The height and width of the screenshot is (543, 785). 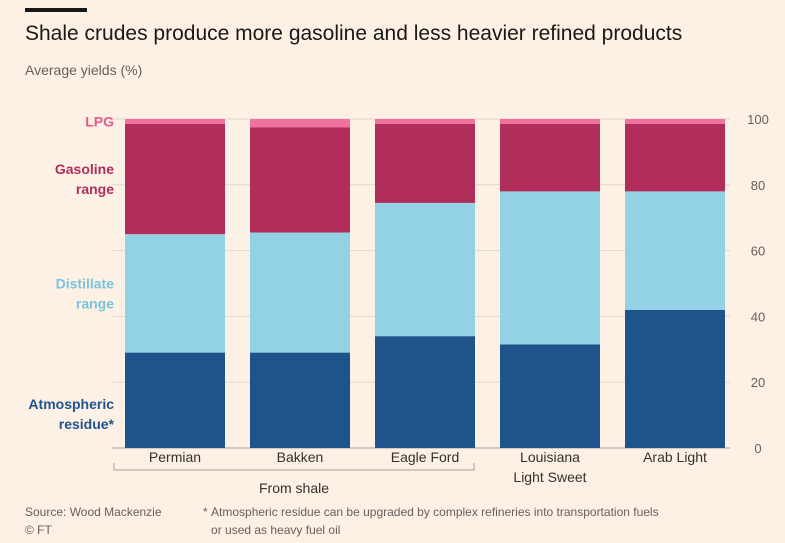 What do you see at coordinates (95, 303) in the screenshot?
I see `series-label-2-line-2: range` at bounding box center [95, 303].